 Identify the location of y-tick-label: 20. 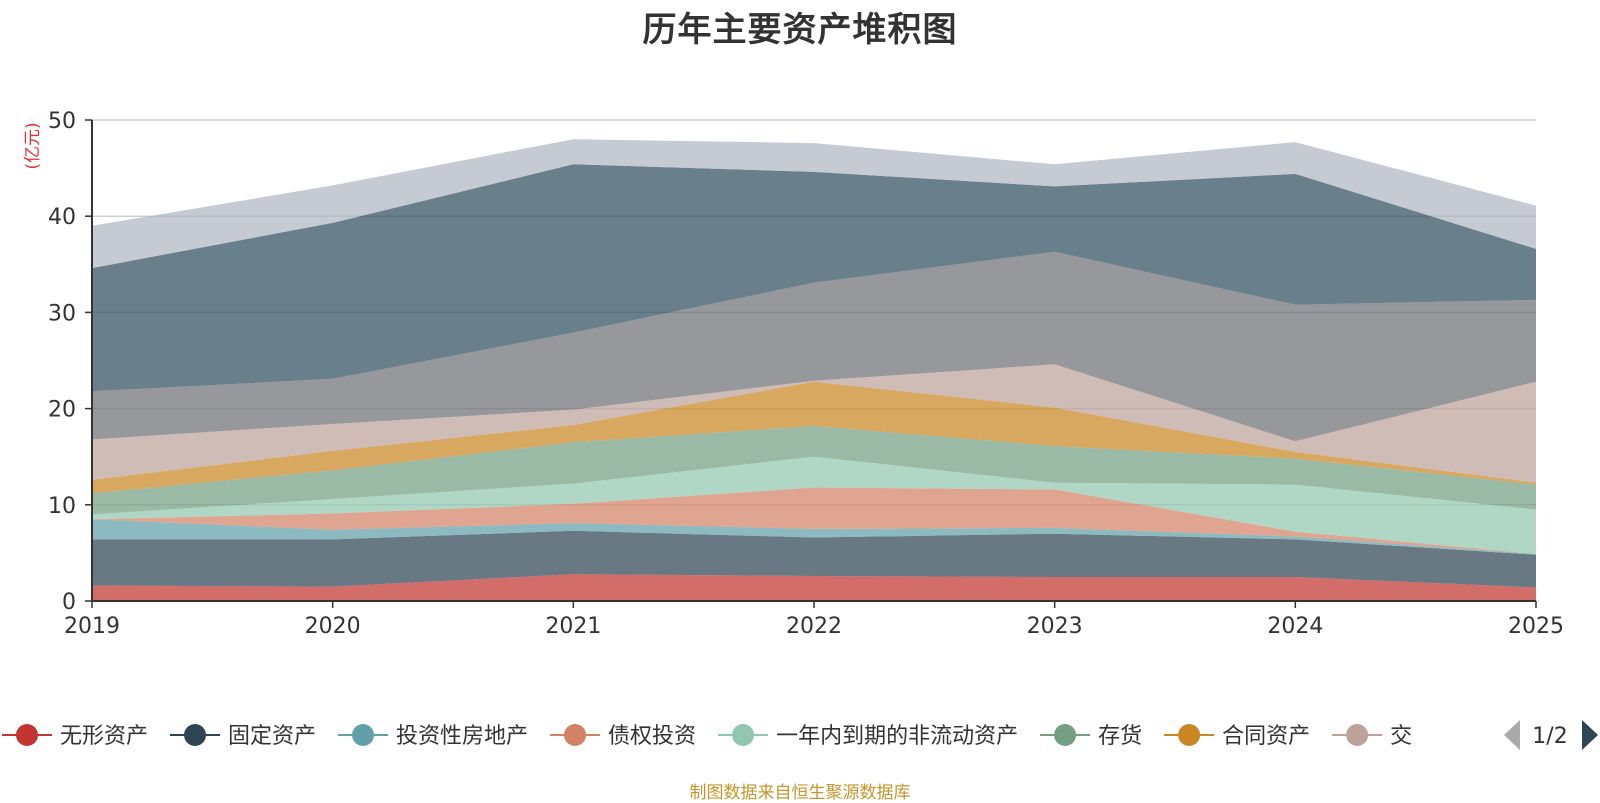
(62, 410).